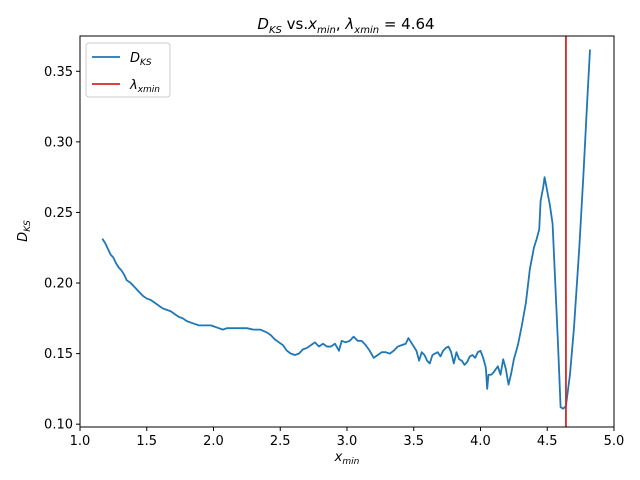 The width and height of the screenshot is (640, 480). I want to click on x-tick-label: 2.5, so click(280, 441).